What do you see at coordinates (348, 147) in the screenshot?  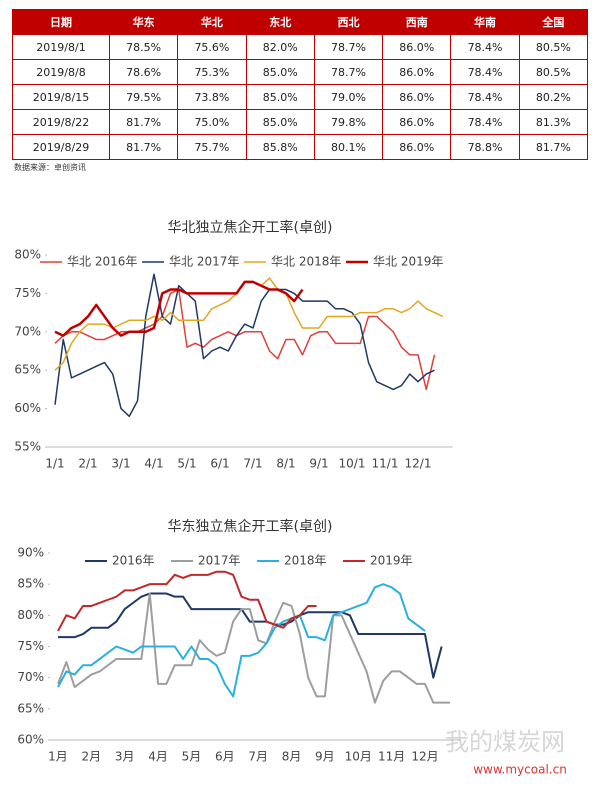 I see `table-cell: 80.1%` at bounding box center [348, 147].